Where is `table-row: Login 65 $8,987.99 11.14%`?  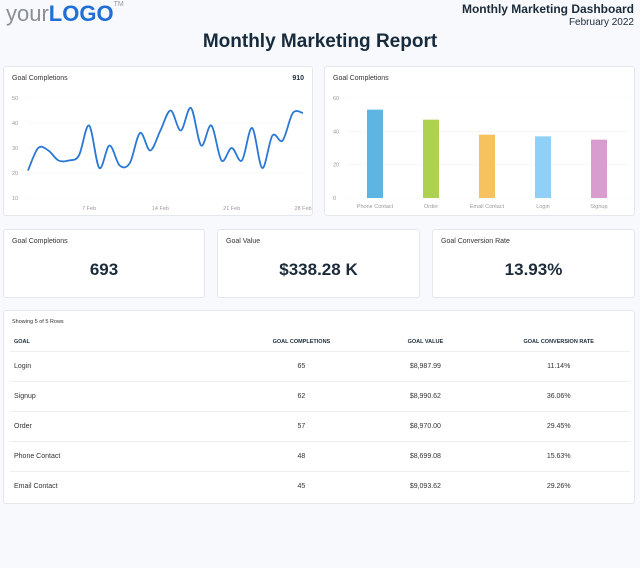
table-row: Login 65 $8,987.99 11.14% is located at coordinates (320, 366).